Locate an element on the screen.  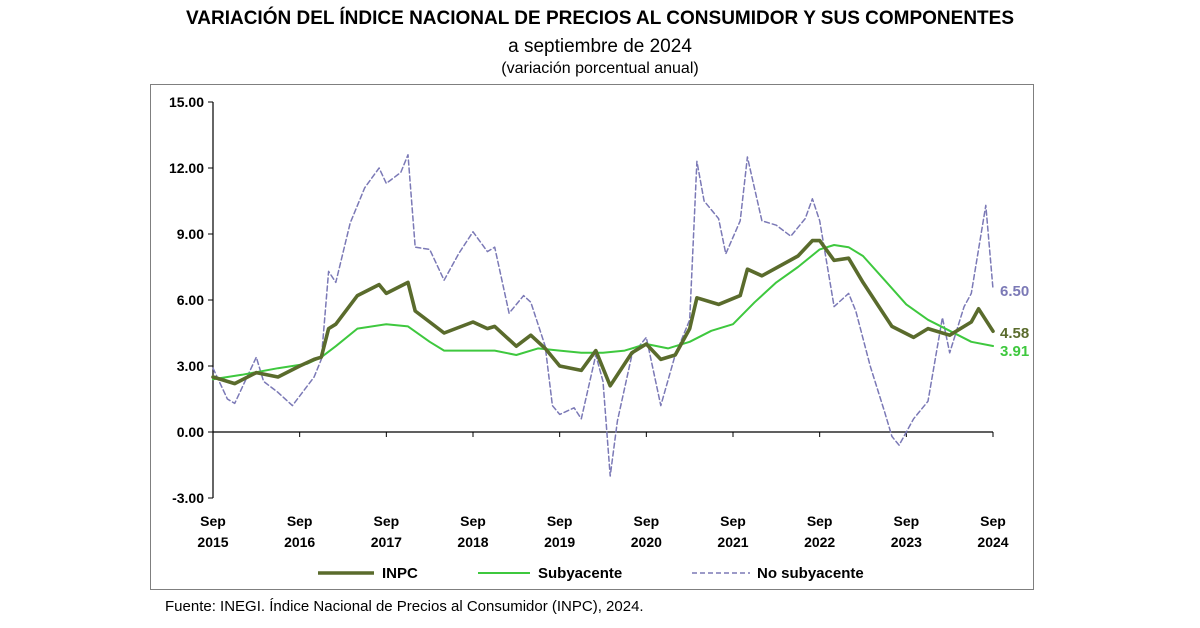
x-tick-label-year: 2017 is located at coordinates (386, 542).